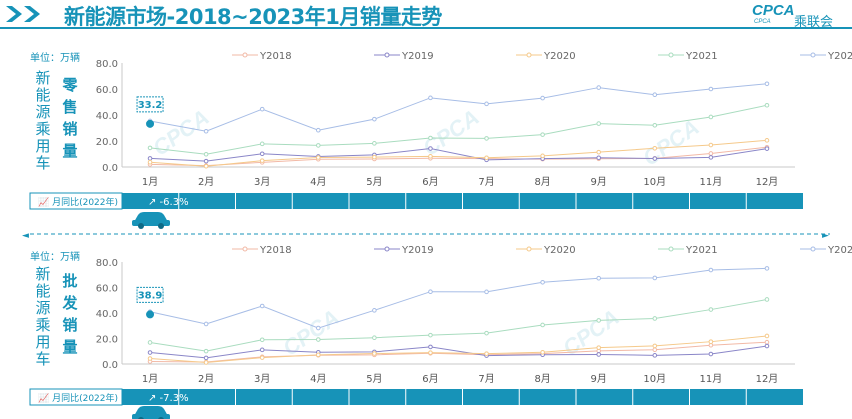 This screenshot has width=852, height=419. What do you see at coordinates (318, 182) in the screenshot?
I see `x-tick-label: 4月` at bounding box center [318, 182].